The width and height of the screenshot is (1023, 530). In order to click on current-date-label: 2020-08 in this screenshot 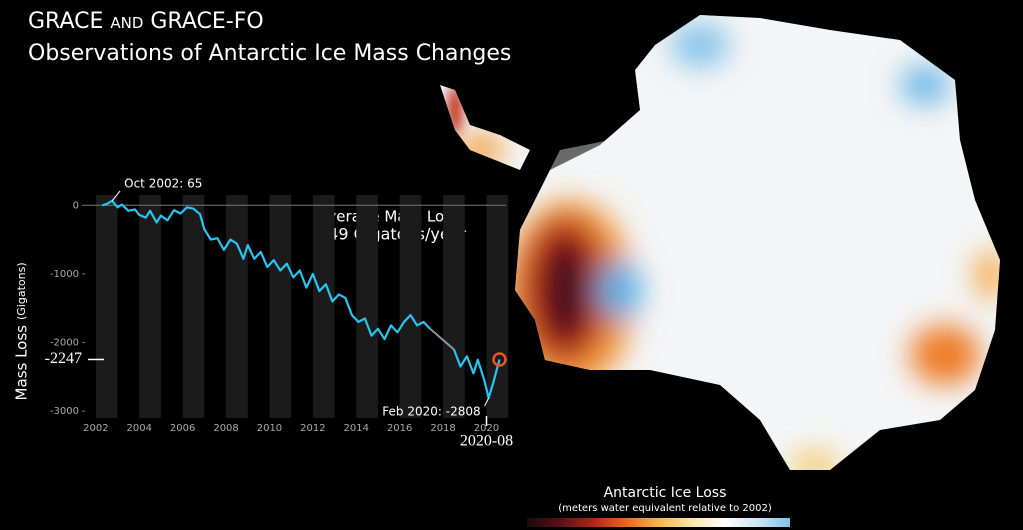, I will do `click(486, 441)`.